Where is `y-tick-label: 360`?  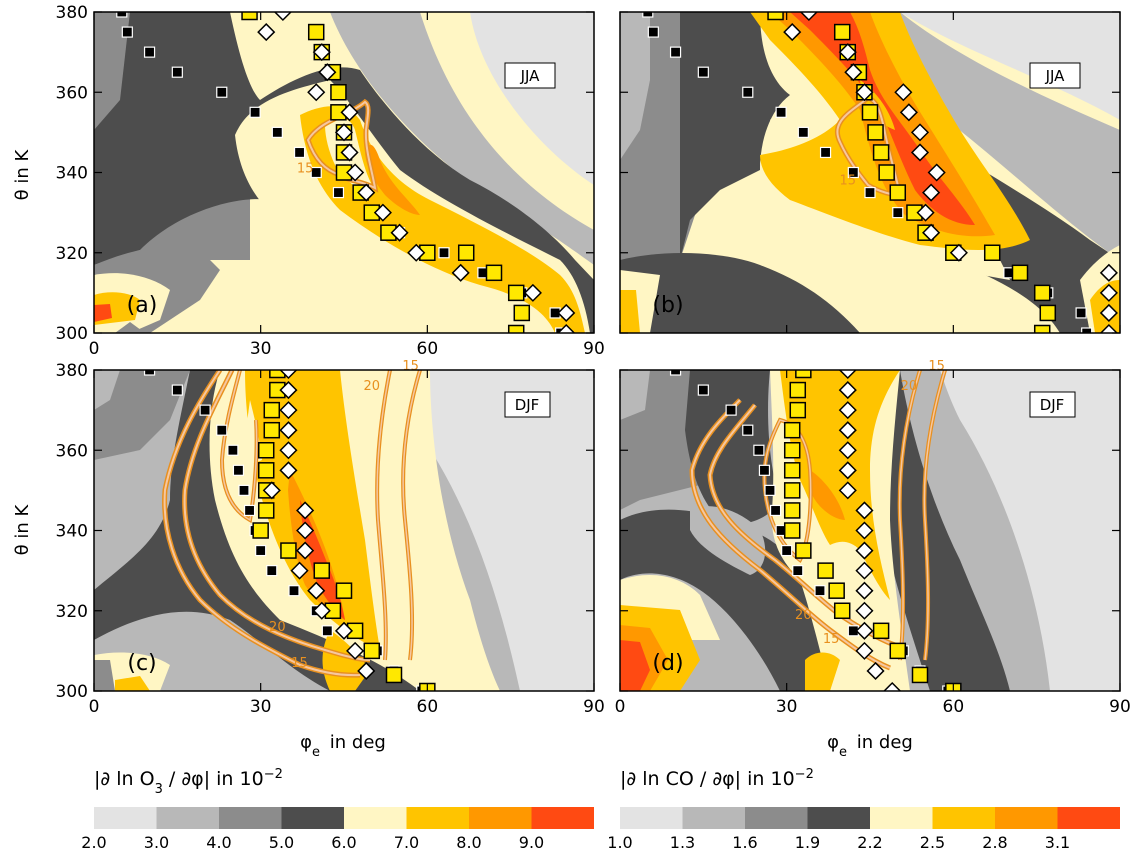 y-tick-label: 360 is located at coordinates (72, 93).